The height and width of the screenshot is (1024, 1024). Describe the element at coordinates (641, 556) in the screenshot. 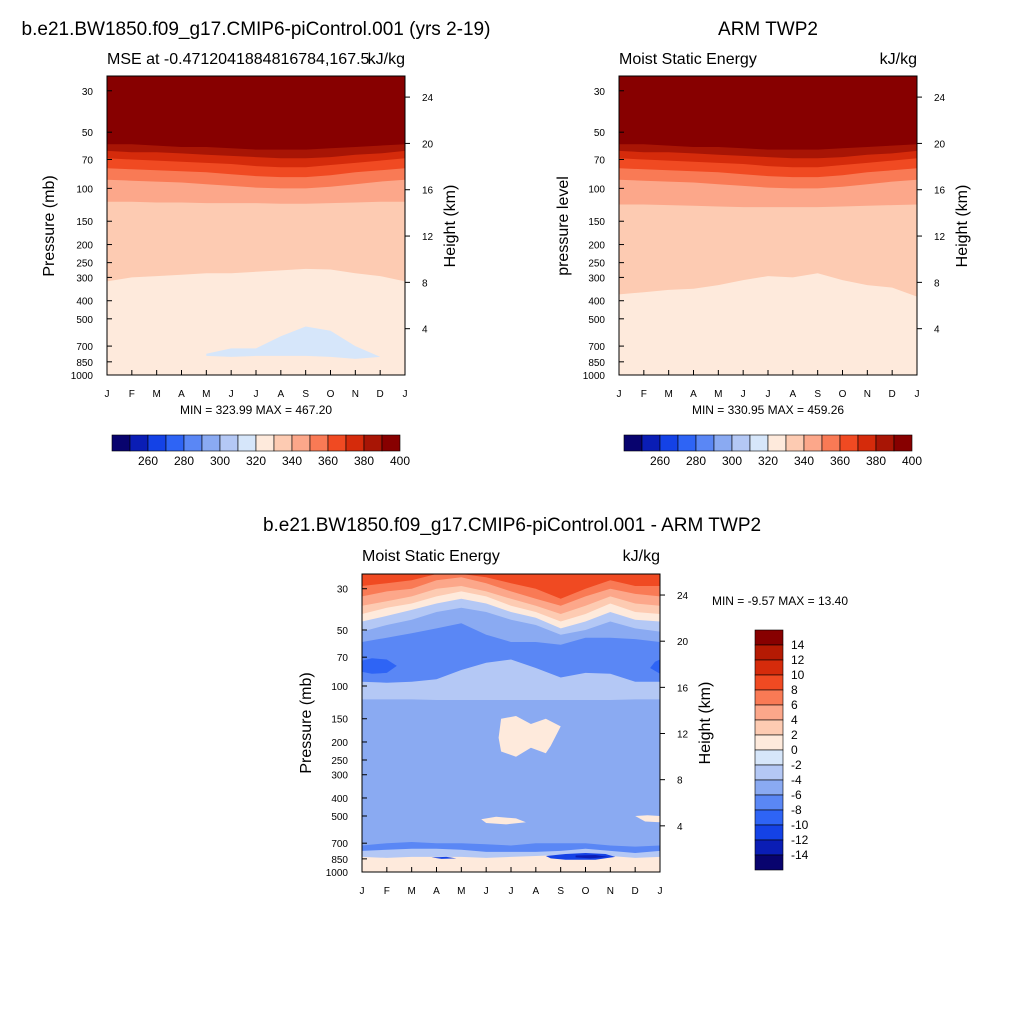

I see `panel-diff-units: kJ/kg` at that location.